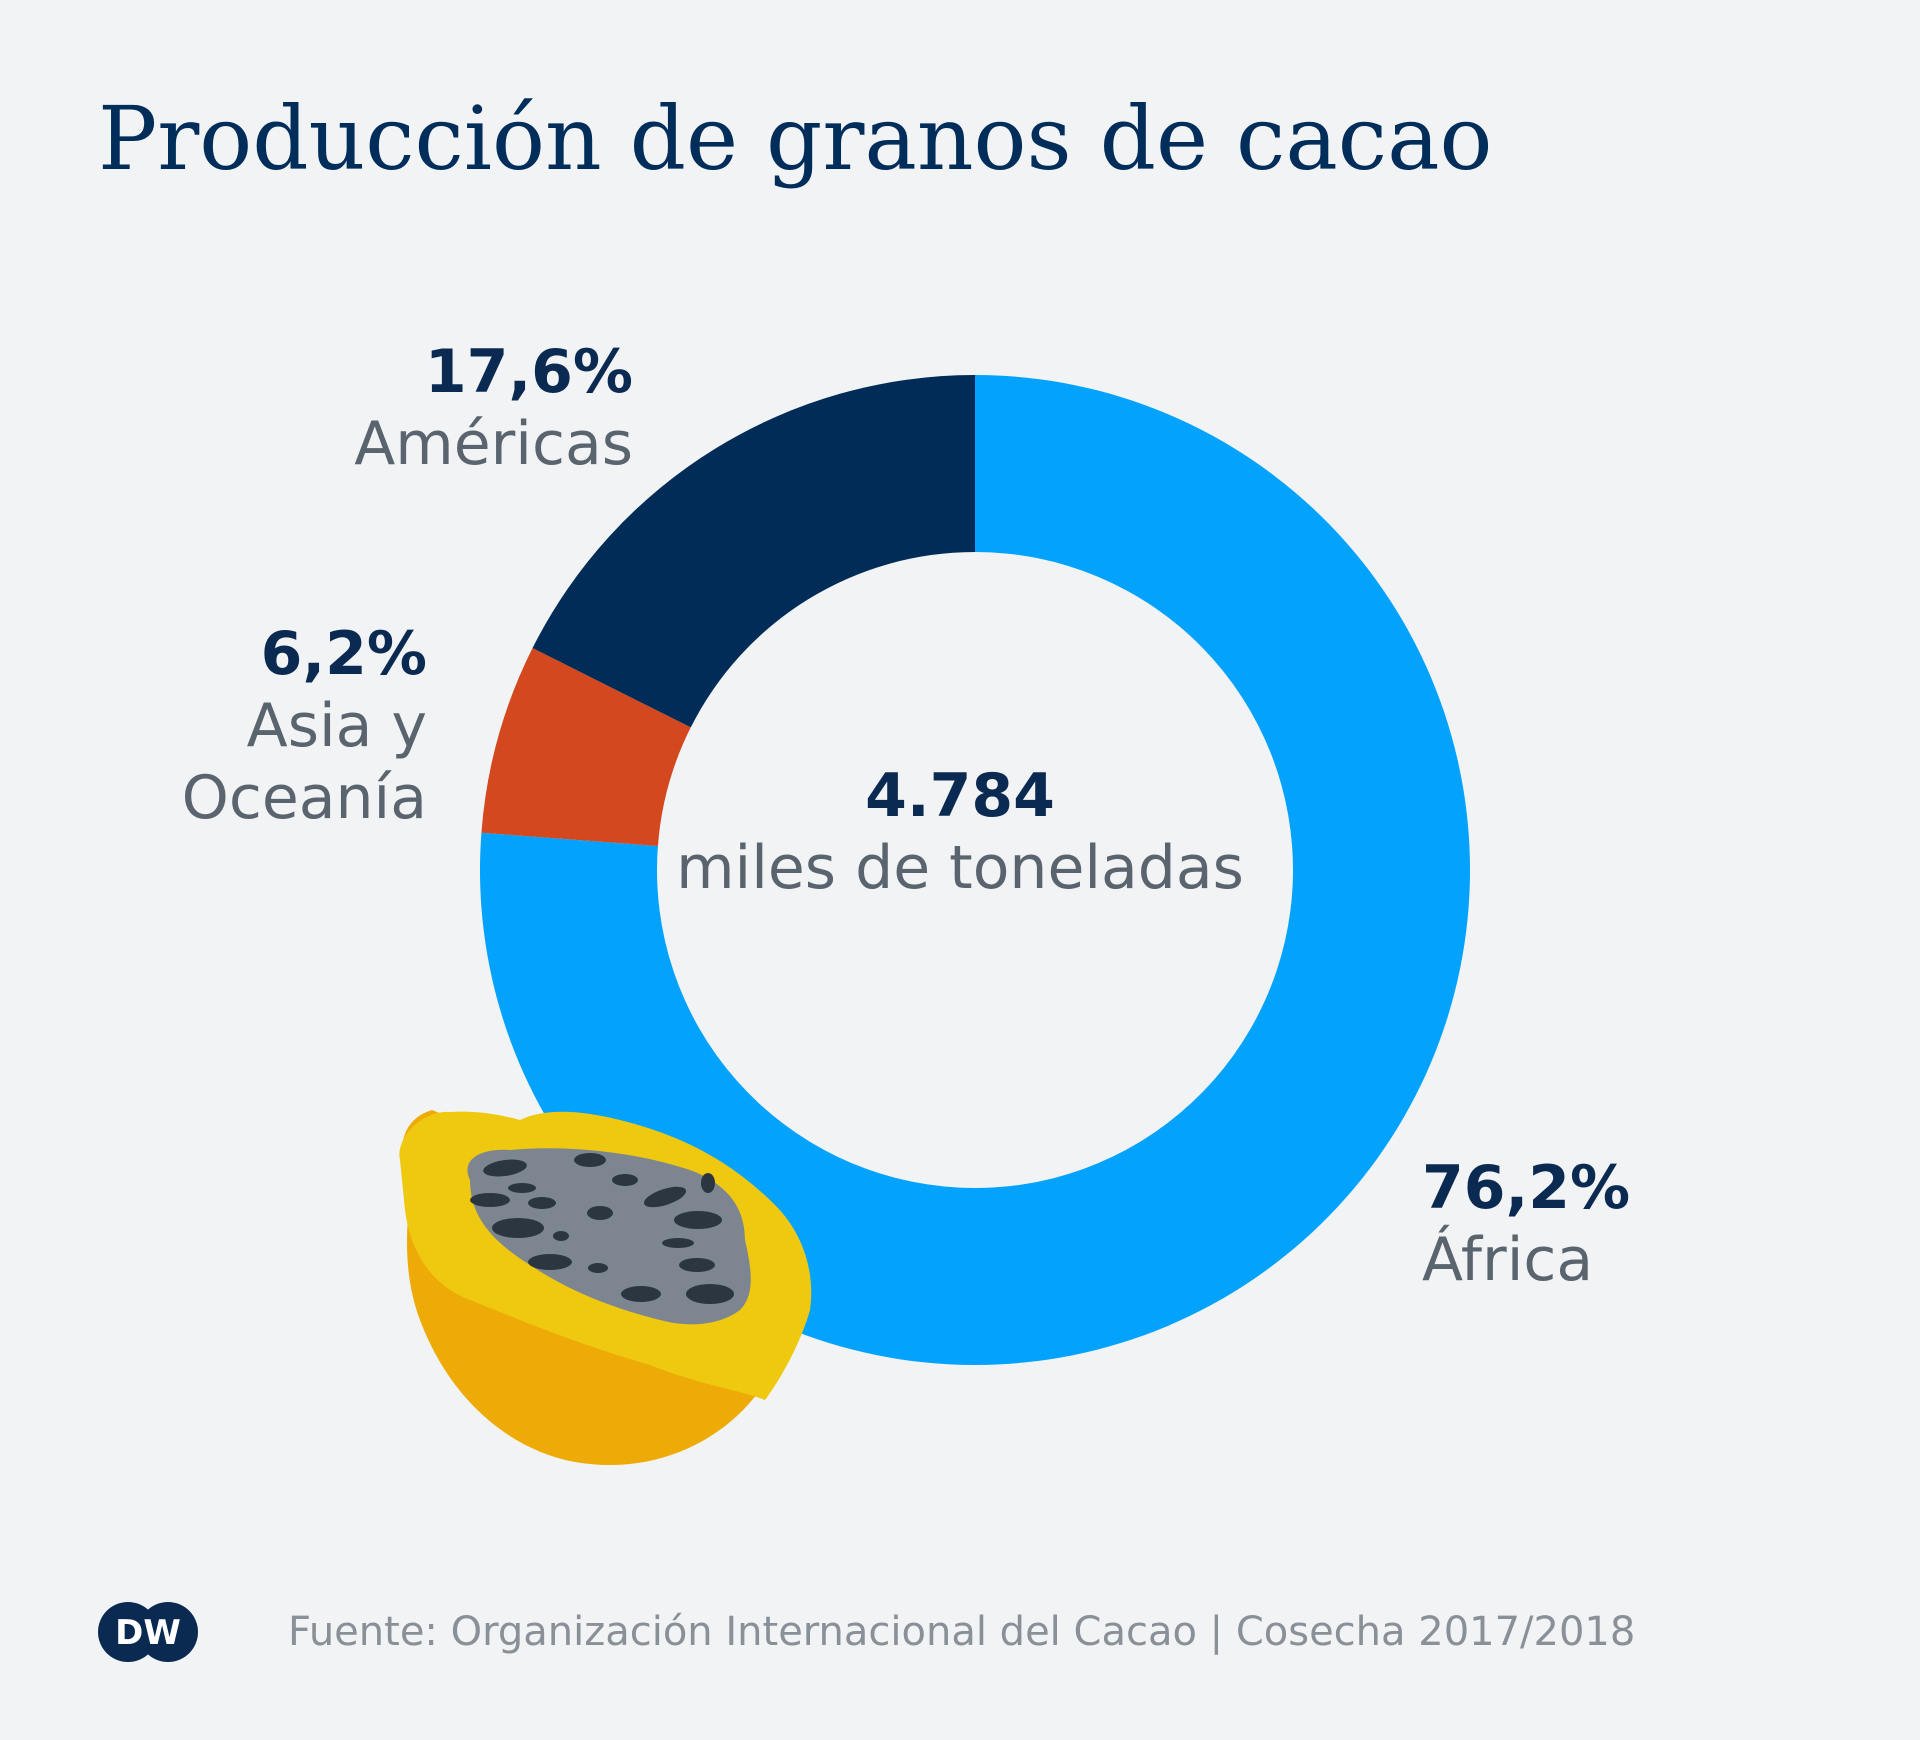  I want to click on asia-oceania-name-line-2: Oceanía, so click(304, 798).